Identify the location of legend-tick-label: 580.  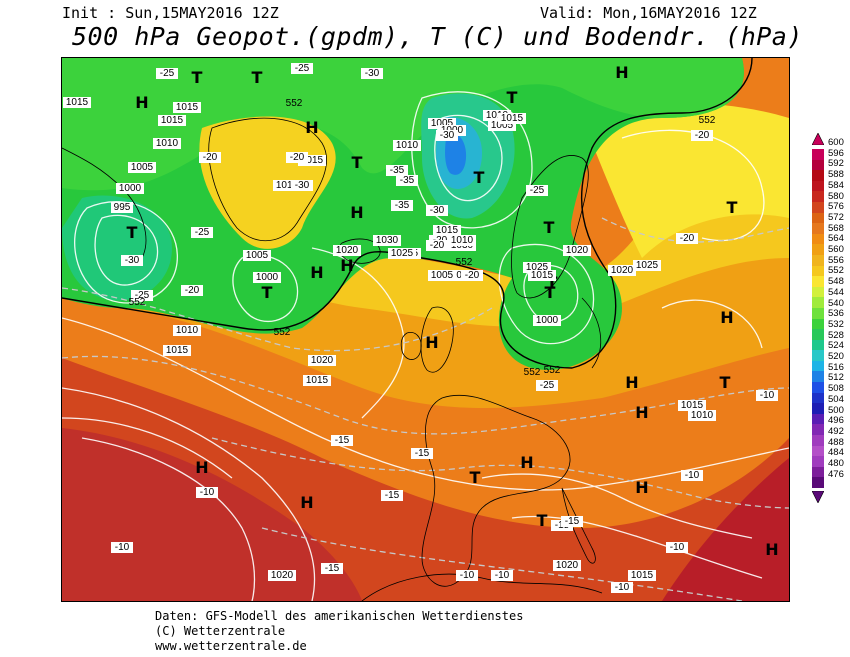
(836, 196).